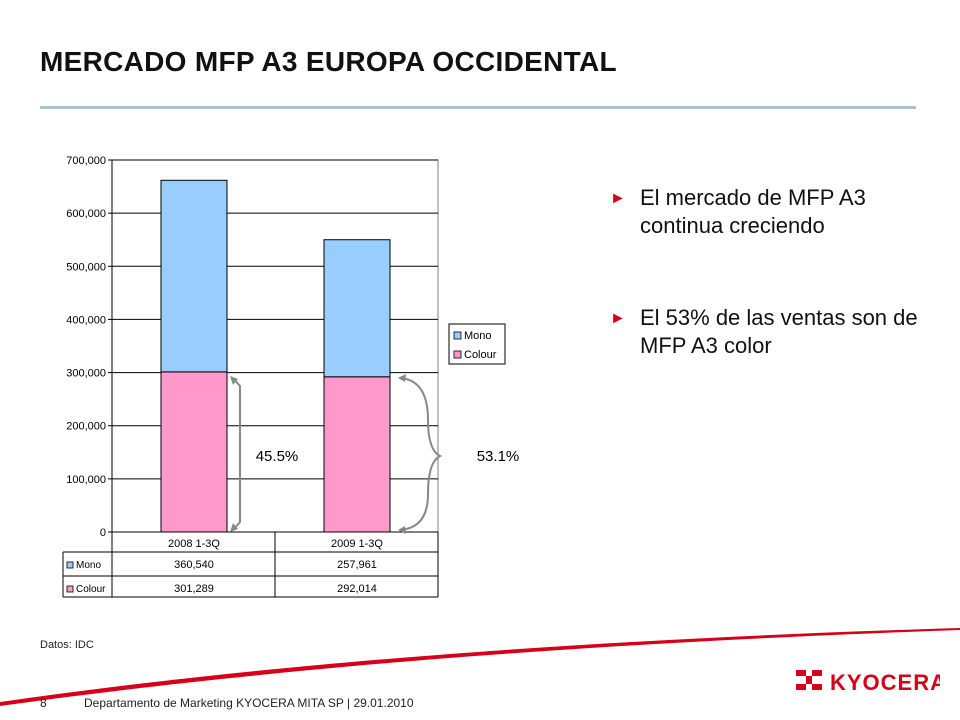 Image resolution: width=960 pixels, height=720 pixels. Describe the element at coordinates (194, 565) in the screenshot. I see `table-cell-value: 360,540` at that location.